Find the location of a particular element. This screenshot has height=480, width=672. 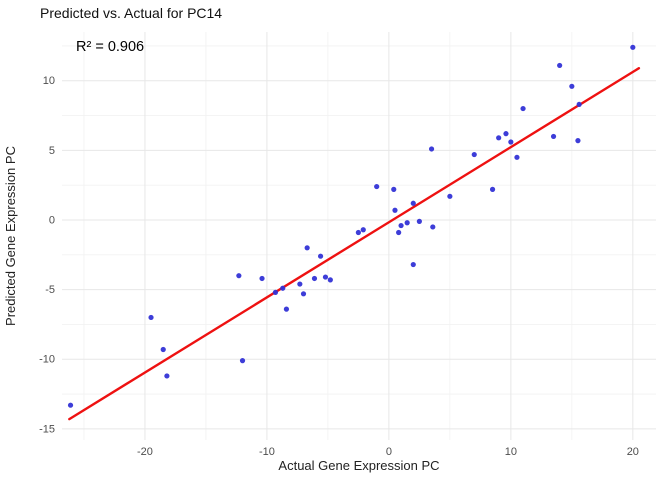

chart-title: Predicted vs. Actual for PC14 is located at coordinates (131, 13).